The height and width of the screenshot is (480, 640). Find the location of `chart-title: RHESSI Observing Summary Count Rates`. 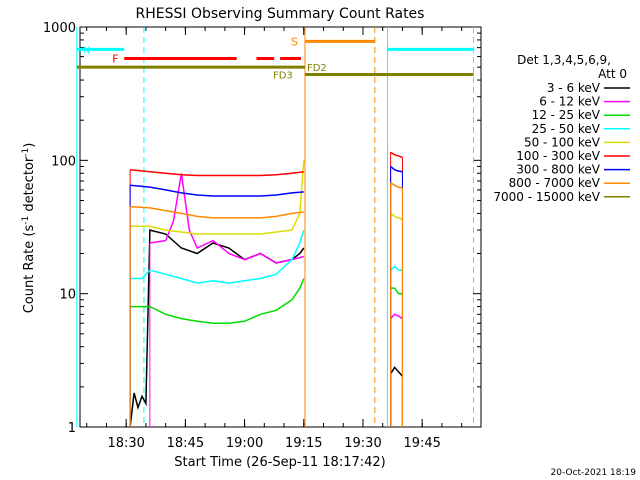

chart-title: RHESSI Observing Summary Count Rates is located at coordinates (280, 14).